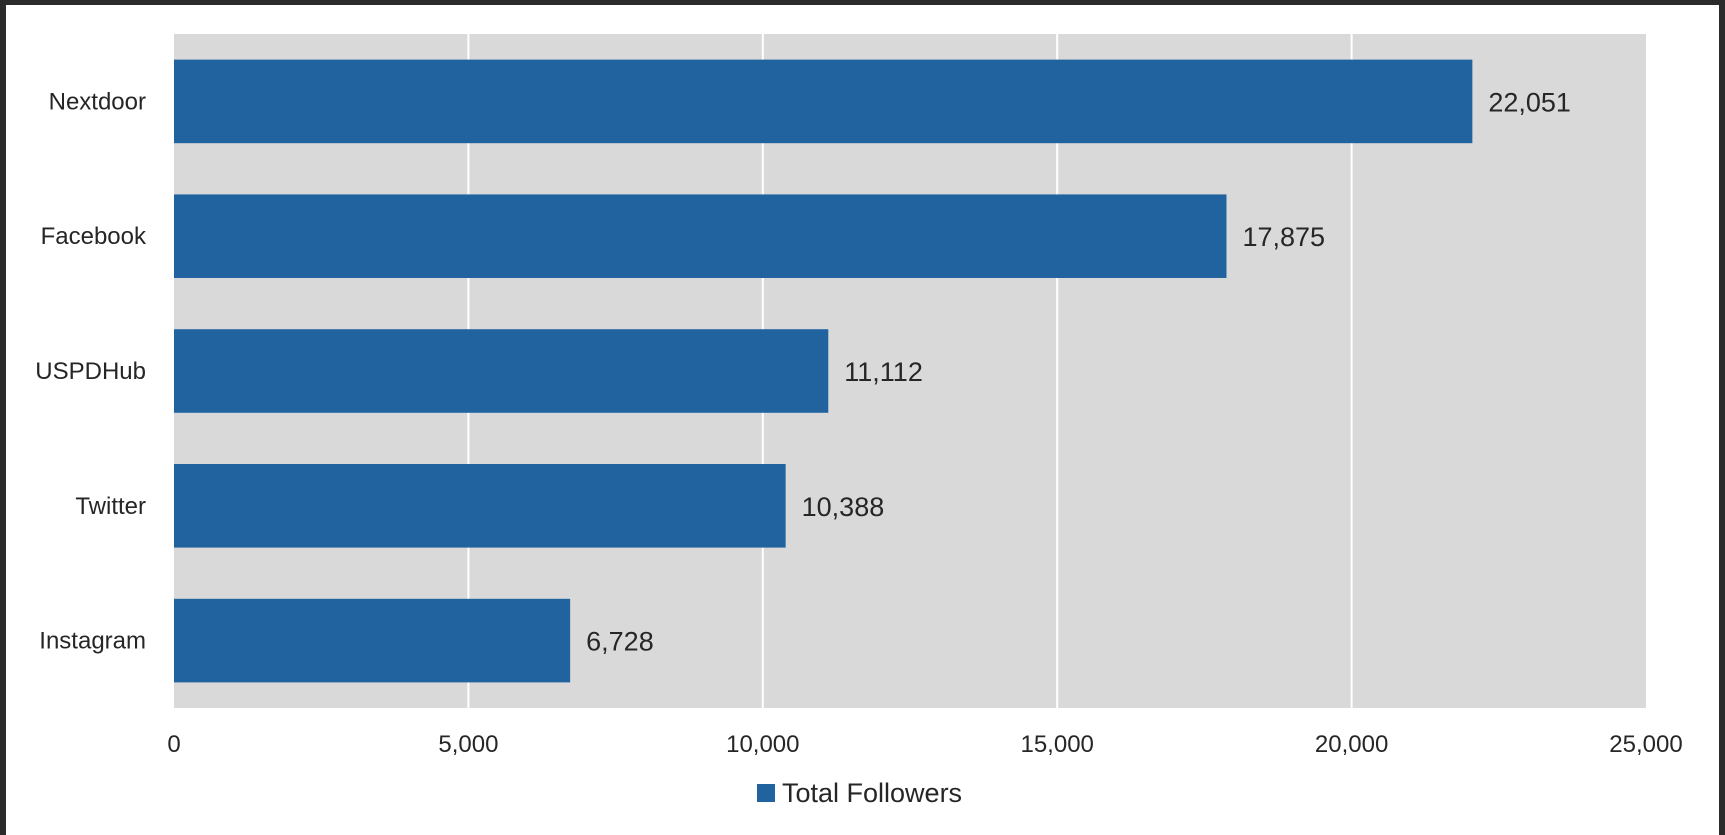 This screenshot has height=835, width=1725. Describe the element at coordinates (480, 506) in the screenshot. I see `bar-twitter` at that location.